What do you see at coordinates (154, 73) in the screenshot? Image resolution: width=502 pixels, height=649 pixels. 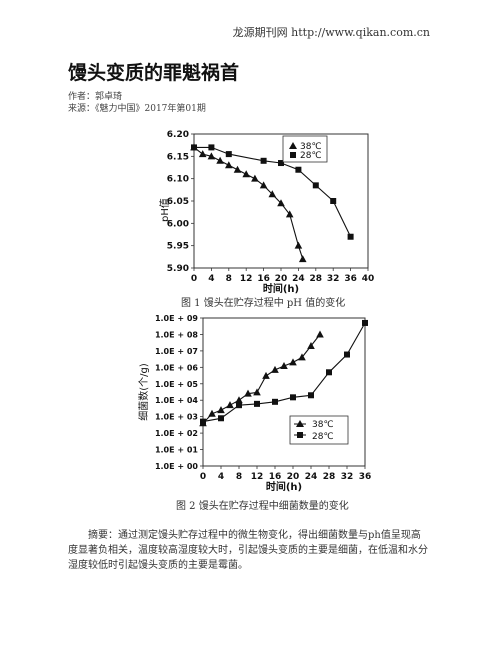 I see `article-title: 馒头变质的罪魁祸首` at bounding box center [154, 73].